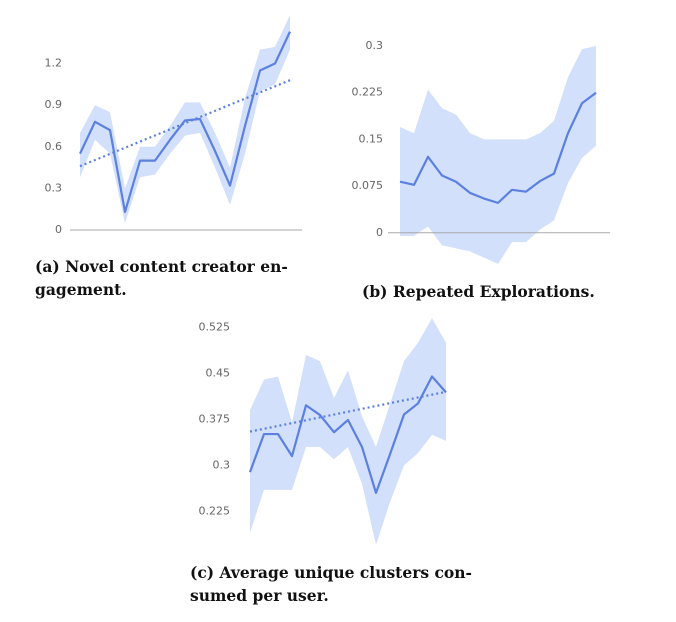 The height and width of the screenshot is (622, 676). I want to click on y-tick-label: 0.375, so click(215, 418).